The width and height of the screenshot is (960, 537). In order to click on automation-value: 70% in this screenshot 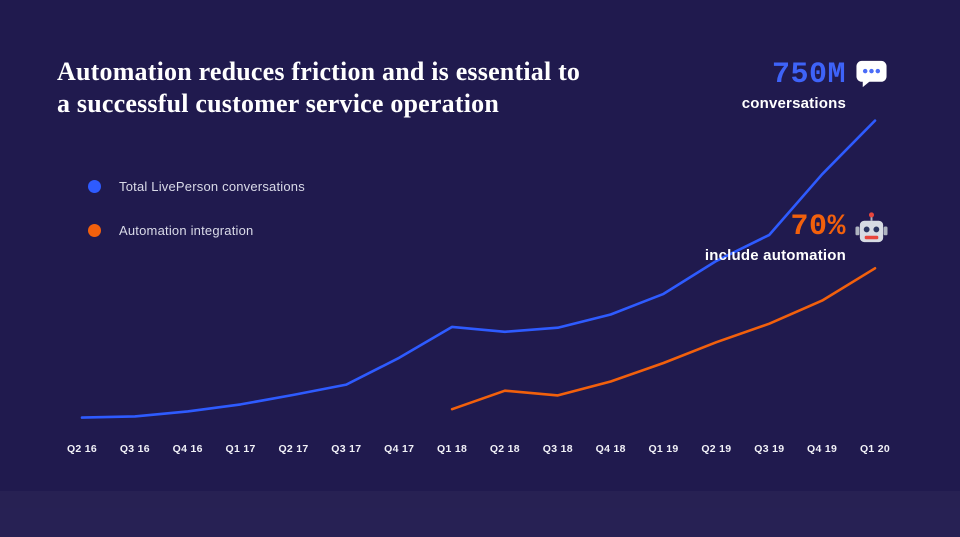, I will do `click(818, 227)`.